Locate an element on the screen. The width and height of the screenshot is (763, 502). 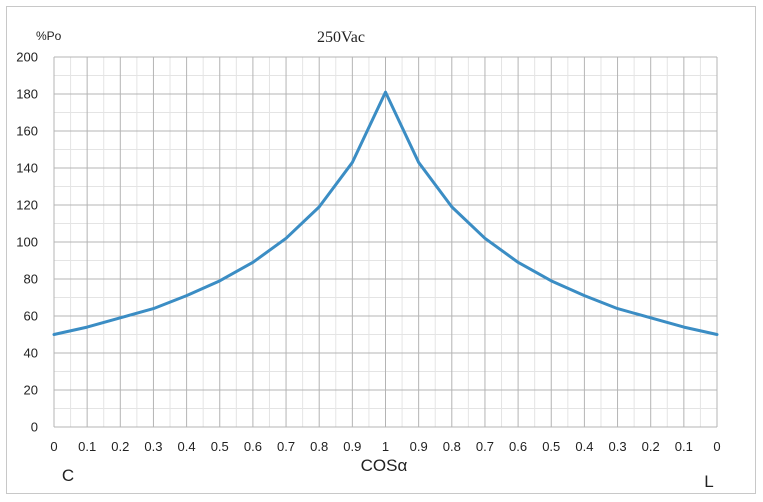
inductive-end-label: L is located at coordinates (708, 481).